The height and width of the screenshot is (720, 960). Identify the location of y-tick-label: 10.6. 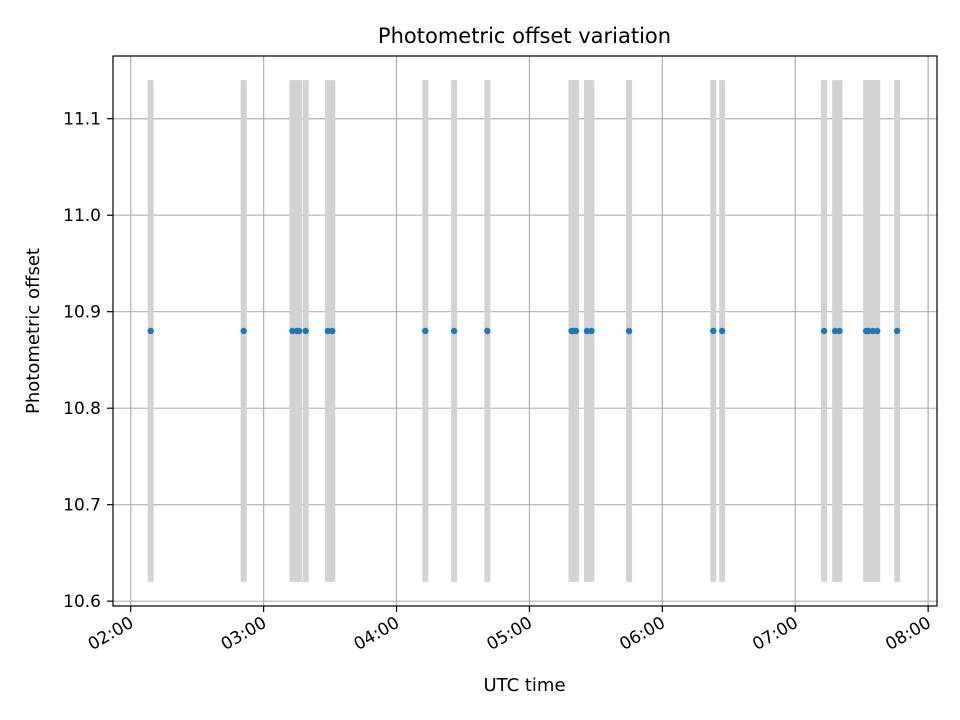
(82, 602).